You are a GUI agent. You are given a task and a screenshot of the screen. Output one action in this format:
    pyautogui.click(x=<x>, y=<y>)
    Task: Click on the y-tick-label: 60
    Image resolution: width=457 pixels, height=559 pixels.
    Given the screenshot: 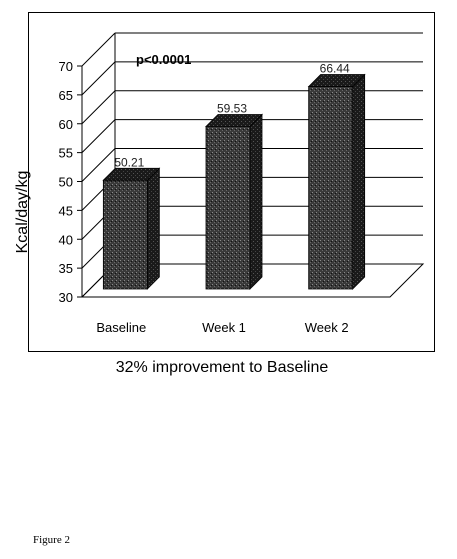 What is the action you would take?
    pyautogui.click(x=66, y=124)
    